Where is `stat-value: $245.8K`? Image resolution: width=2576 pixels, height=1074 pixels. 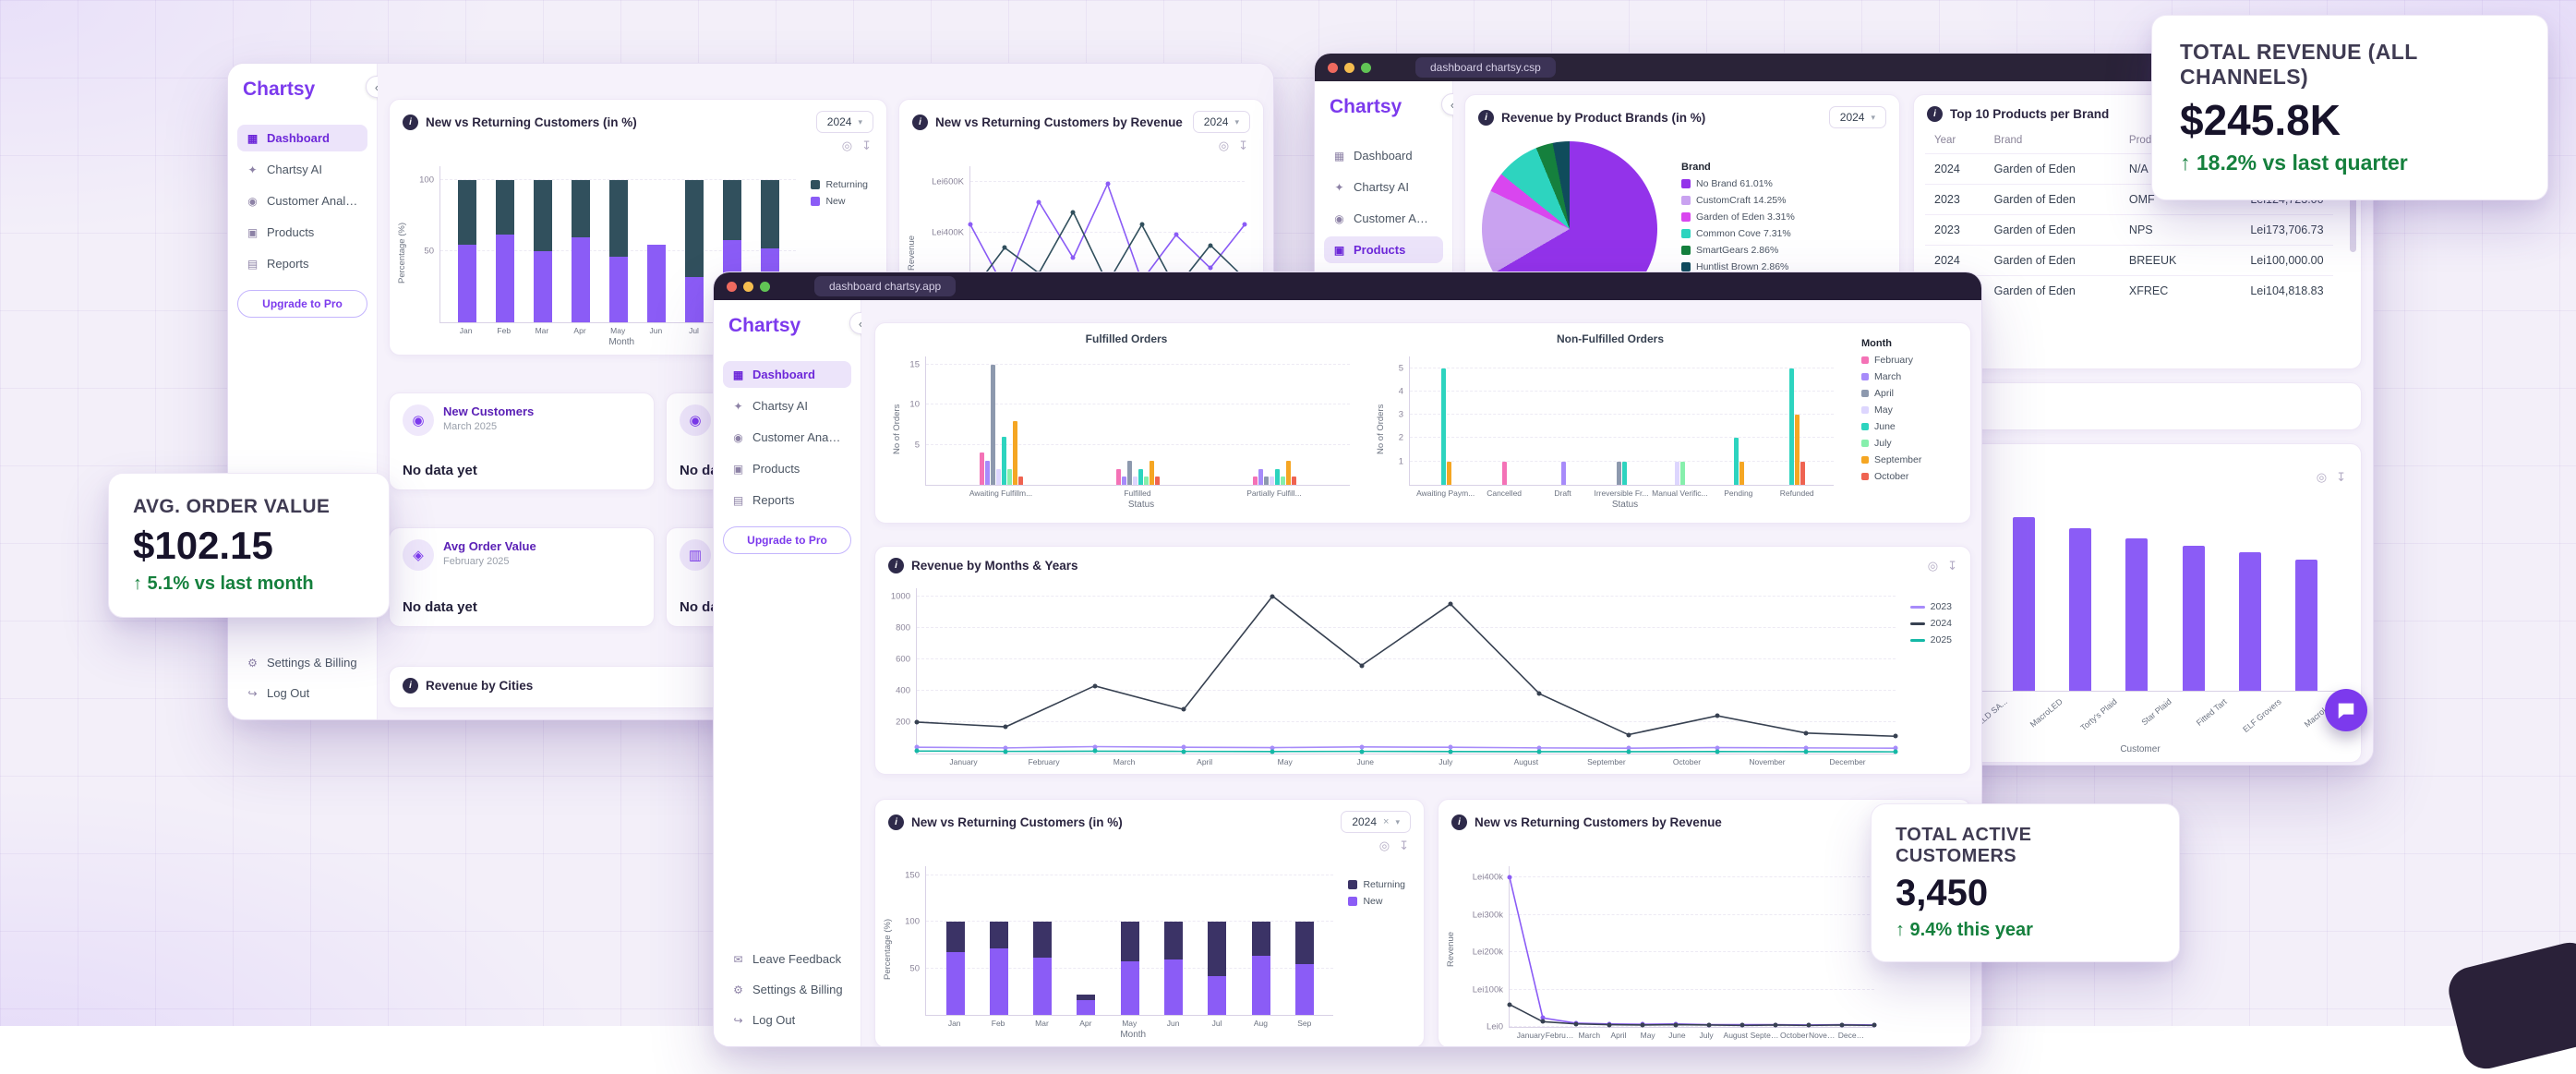
stat-value: $245.8K is located at coordinates (2350, 120).